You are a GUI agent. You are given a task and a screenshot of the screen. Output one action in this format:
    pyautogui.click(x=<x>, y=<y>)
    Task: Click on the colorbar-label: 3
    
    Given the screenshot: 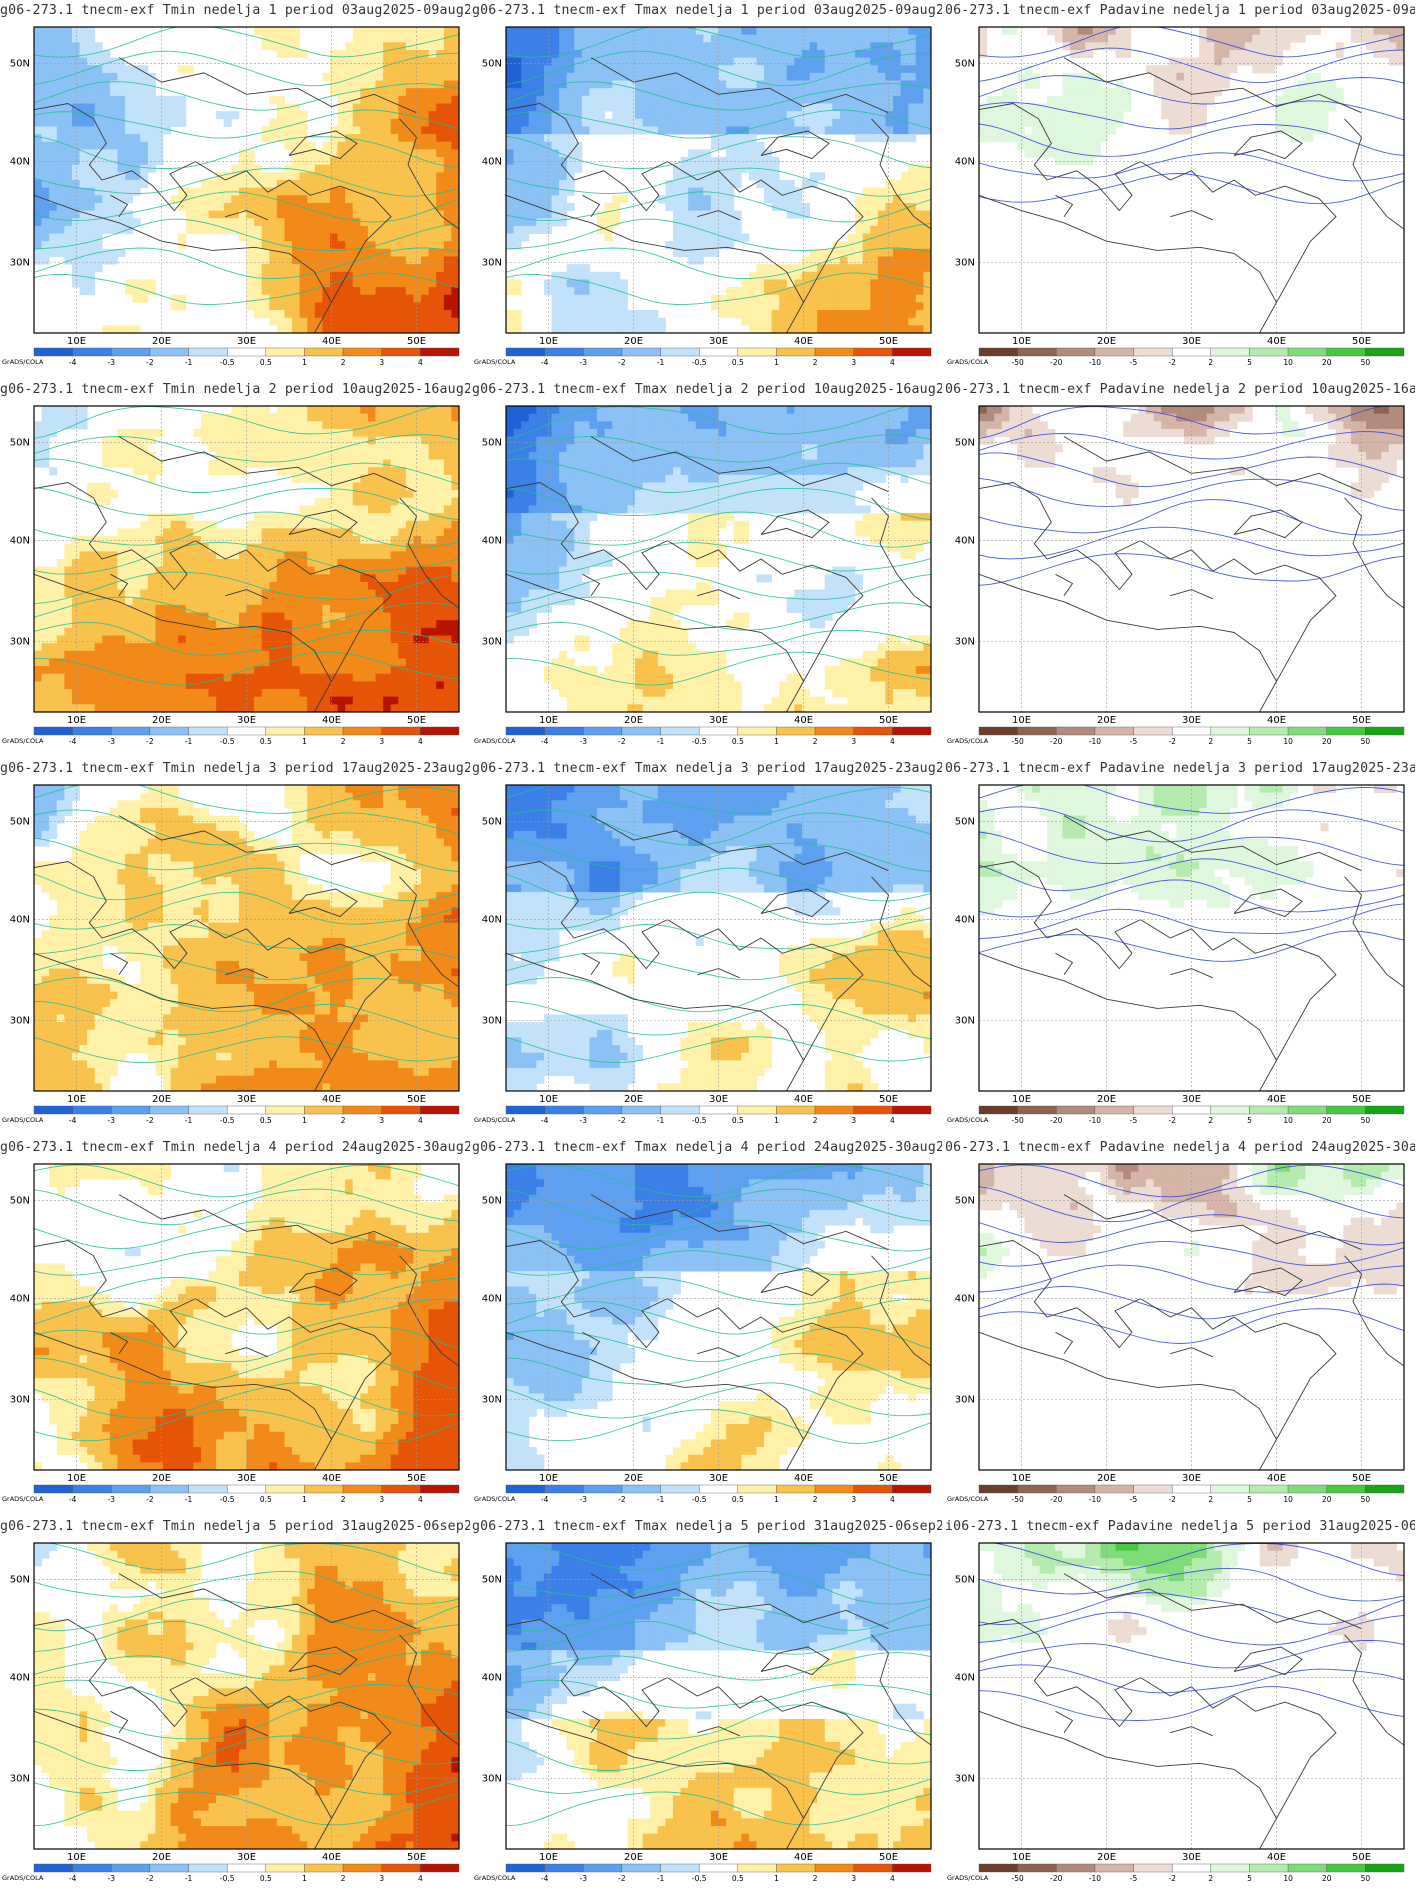 What is the action you would take?
    pyautogui.click(x=853, y=741)
    